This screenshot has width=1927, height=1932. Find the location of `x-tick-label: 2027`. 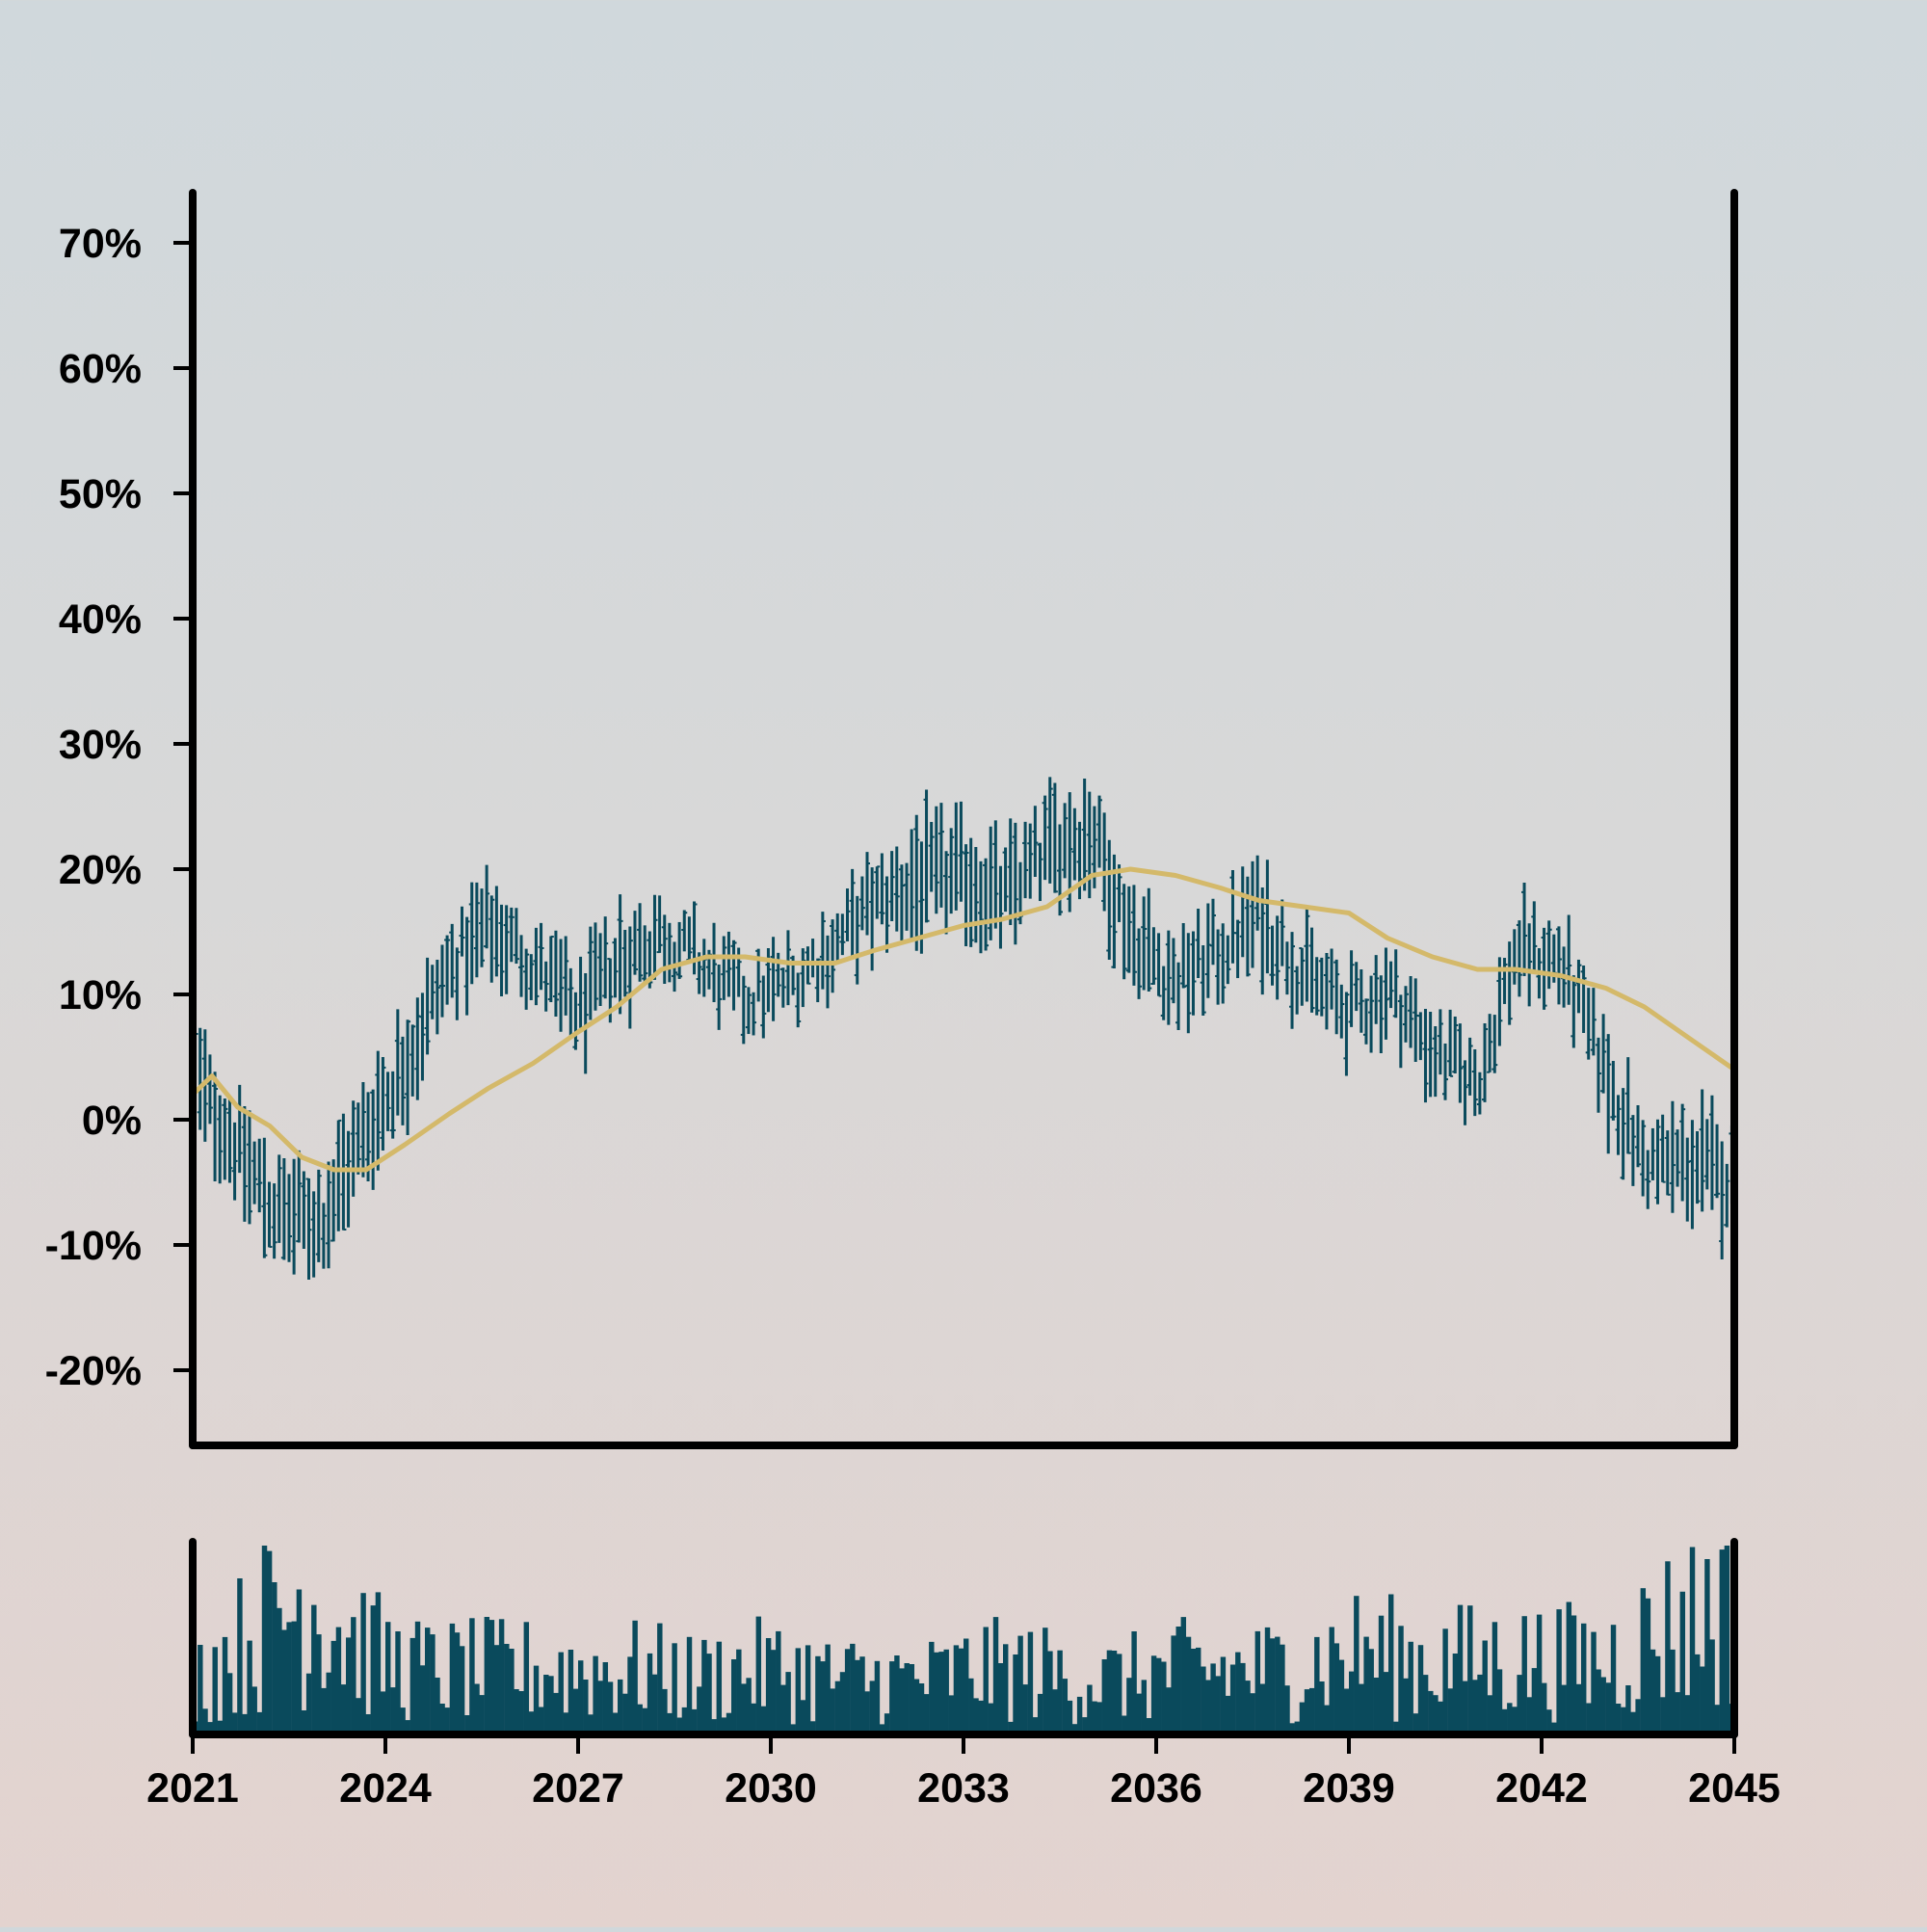

x-tick-label: 2027 is located at coordinates (578, 1788).